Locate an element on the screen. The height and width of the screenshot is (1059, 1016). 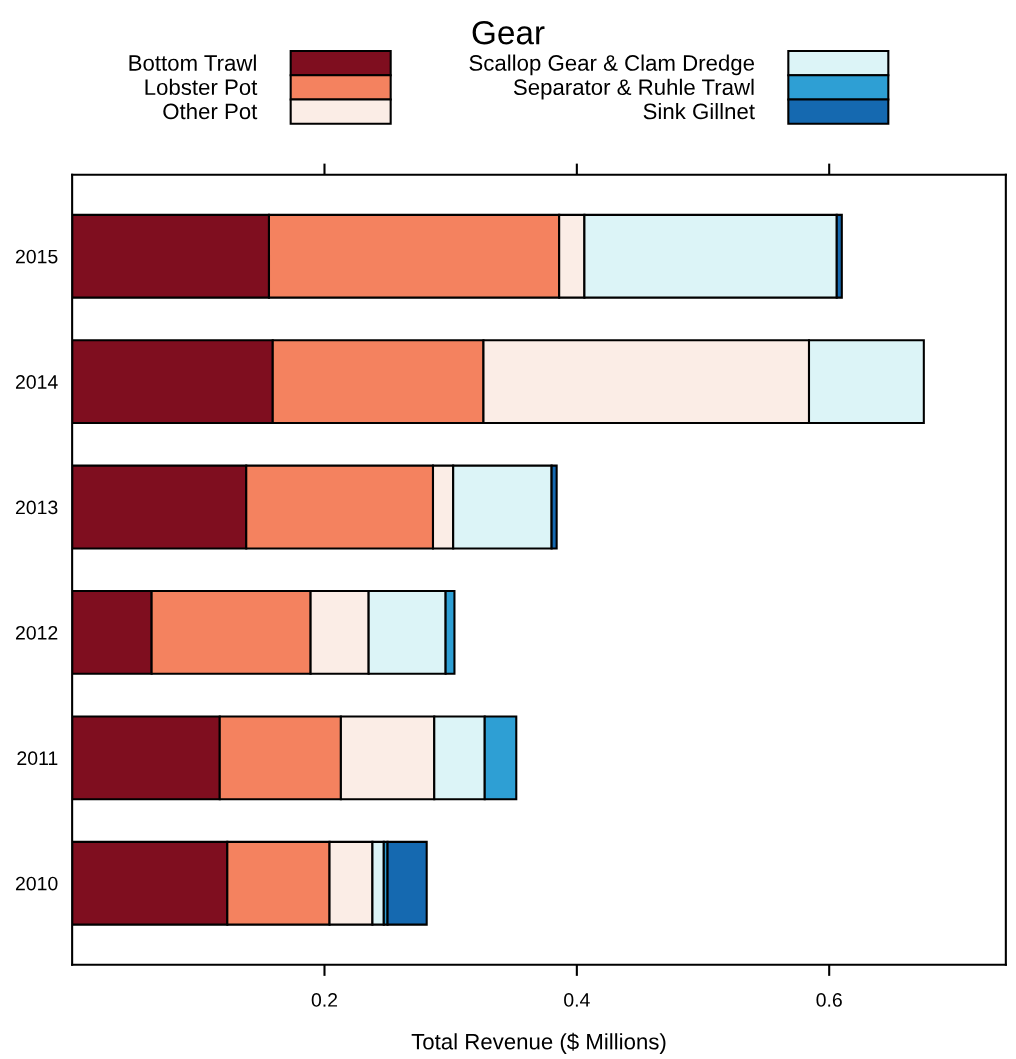
y-tick-label: 2013 is located at coordinates (36, 507).